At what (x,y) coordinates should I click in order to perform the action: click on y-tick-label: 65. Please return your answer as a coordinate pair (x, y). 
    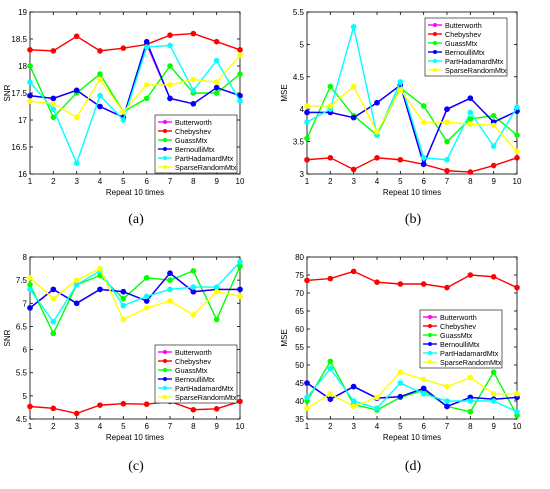
    Looking at the image, I should click on (299, 311).